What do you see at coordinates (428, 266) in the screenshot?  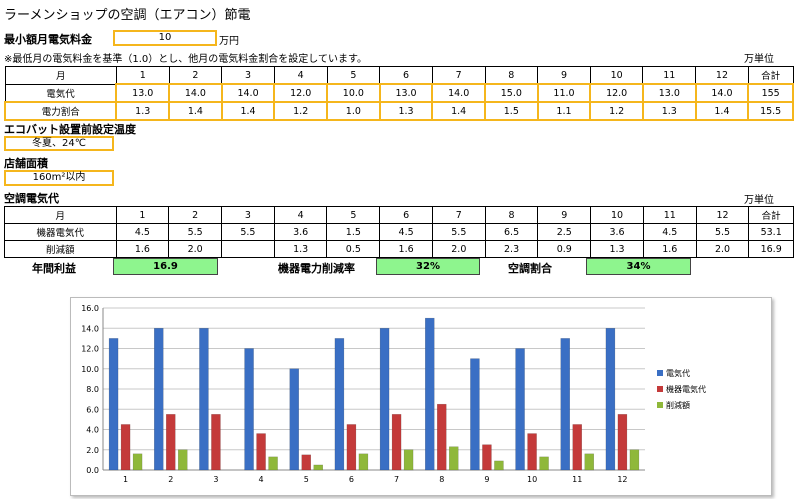 I see `reduction-rate-value: 32%` at bounding box center [428, 266].